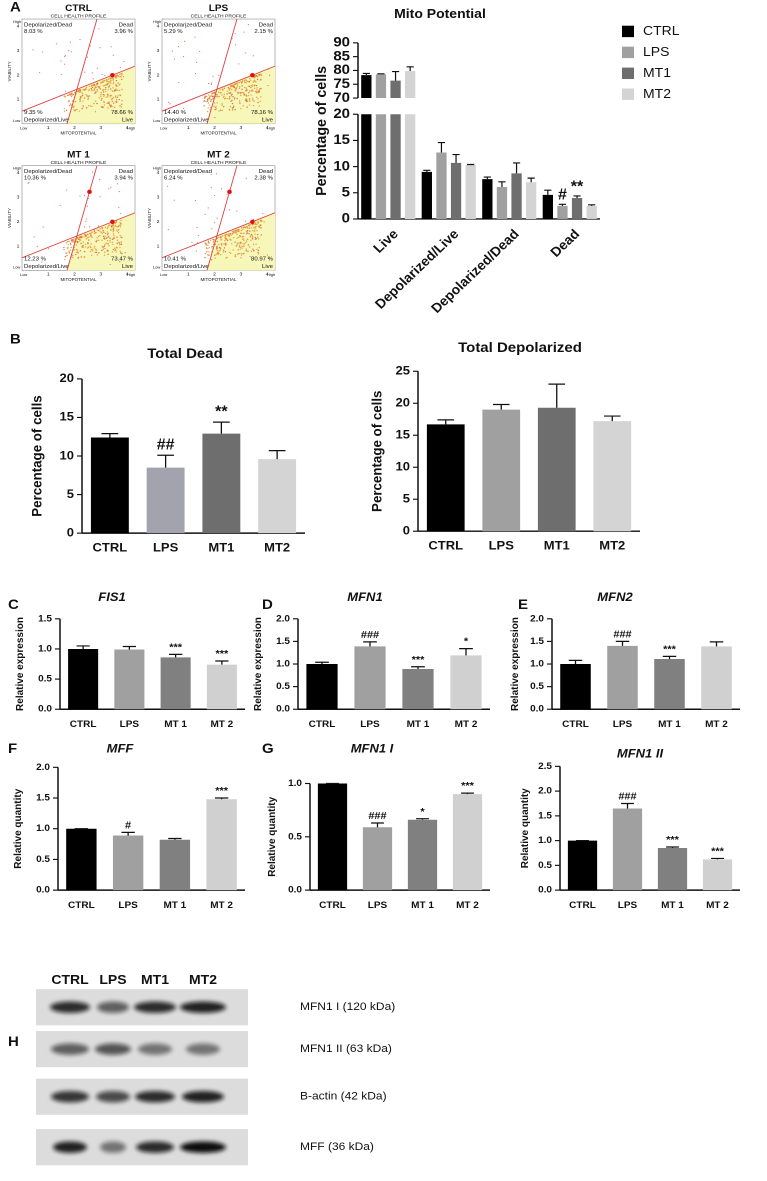 The image size is (767, 1181). Describe the element at coordinates (173, 179) in the screenshot. I see `quadrant-text: 6.24 %` at that location.